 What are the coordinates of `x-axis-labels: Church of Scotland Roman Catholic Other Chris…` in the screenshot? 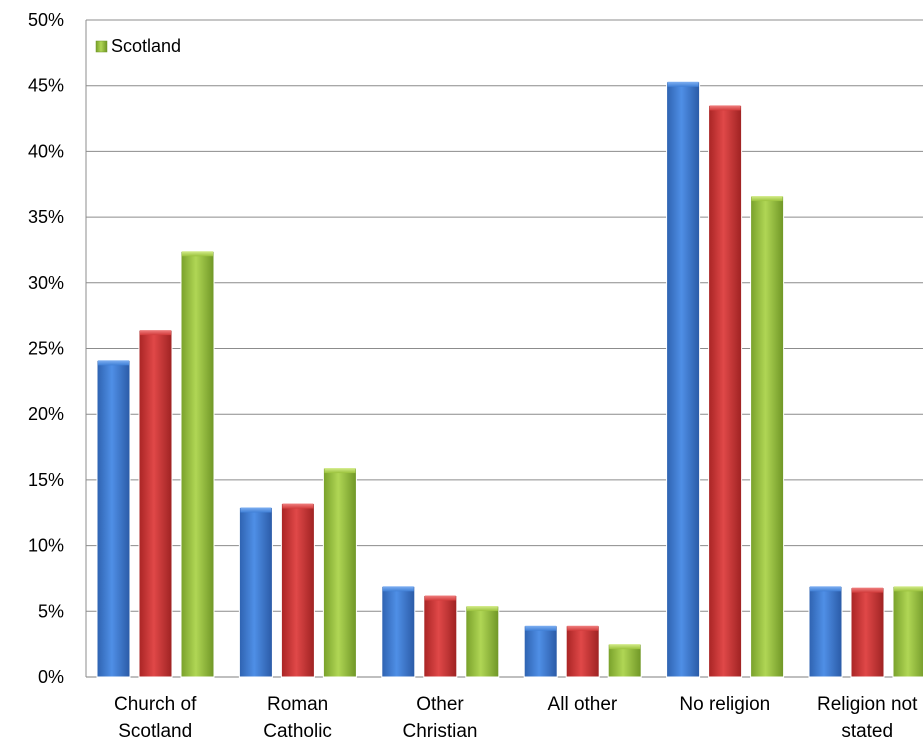 It's located at (516, 718).